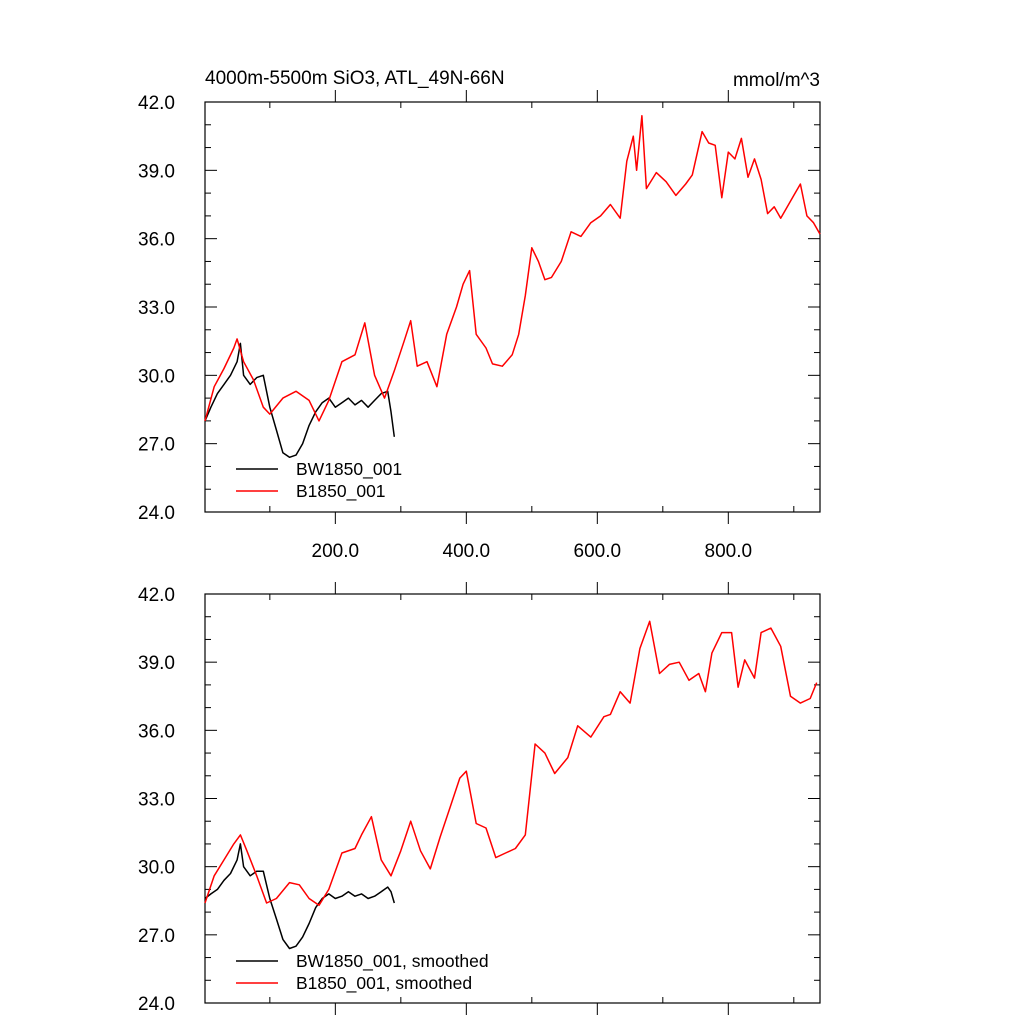  Describe the element at coordinates (349, 469) in the screenshot. I see `legend-label: BW1850_001` at that location.